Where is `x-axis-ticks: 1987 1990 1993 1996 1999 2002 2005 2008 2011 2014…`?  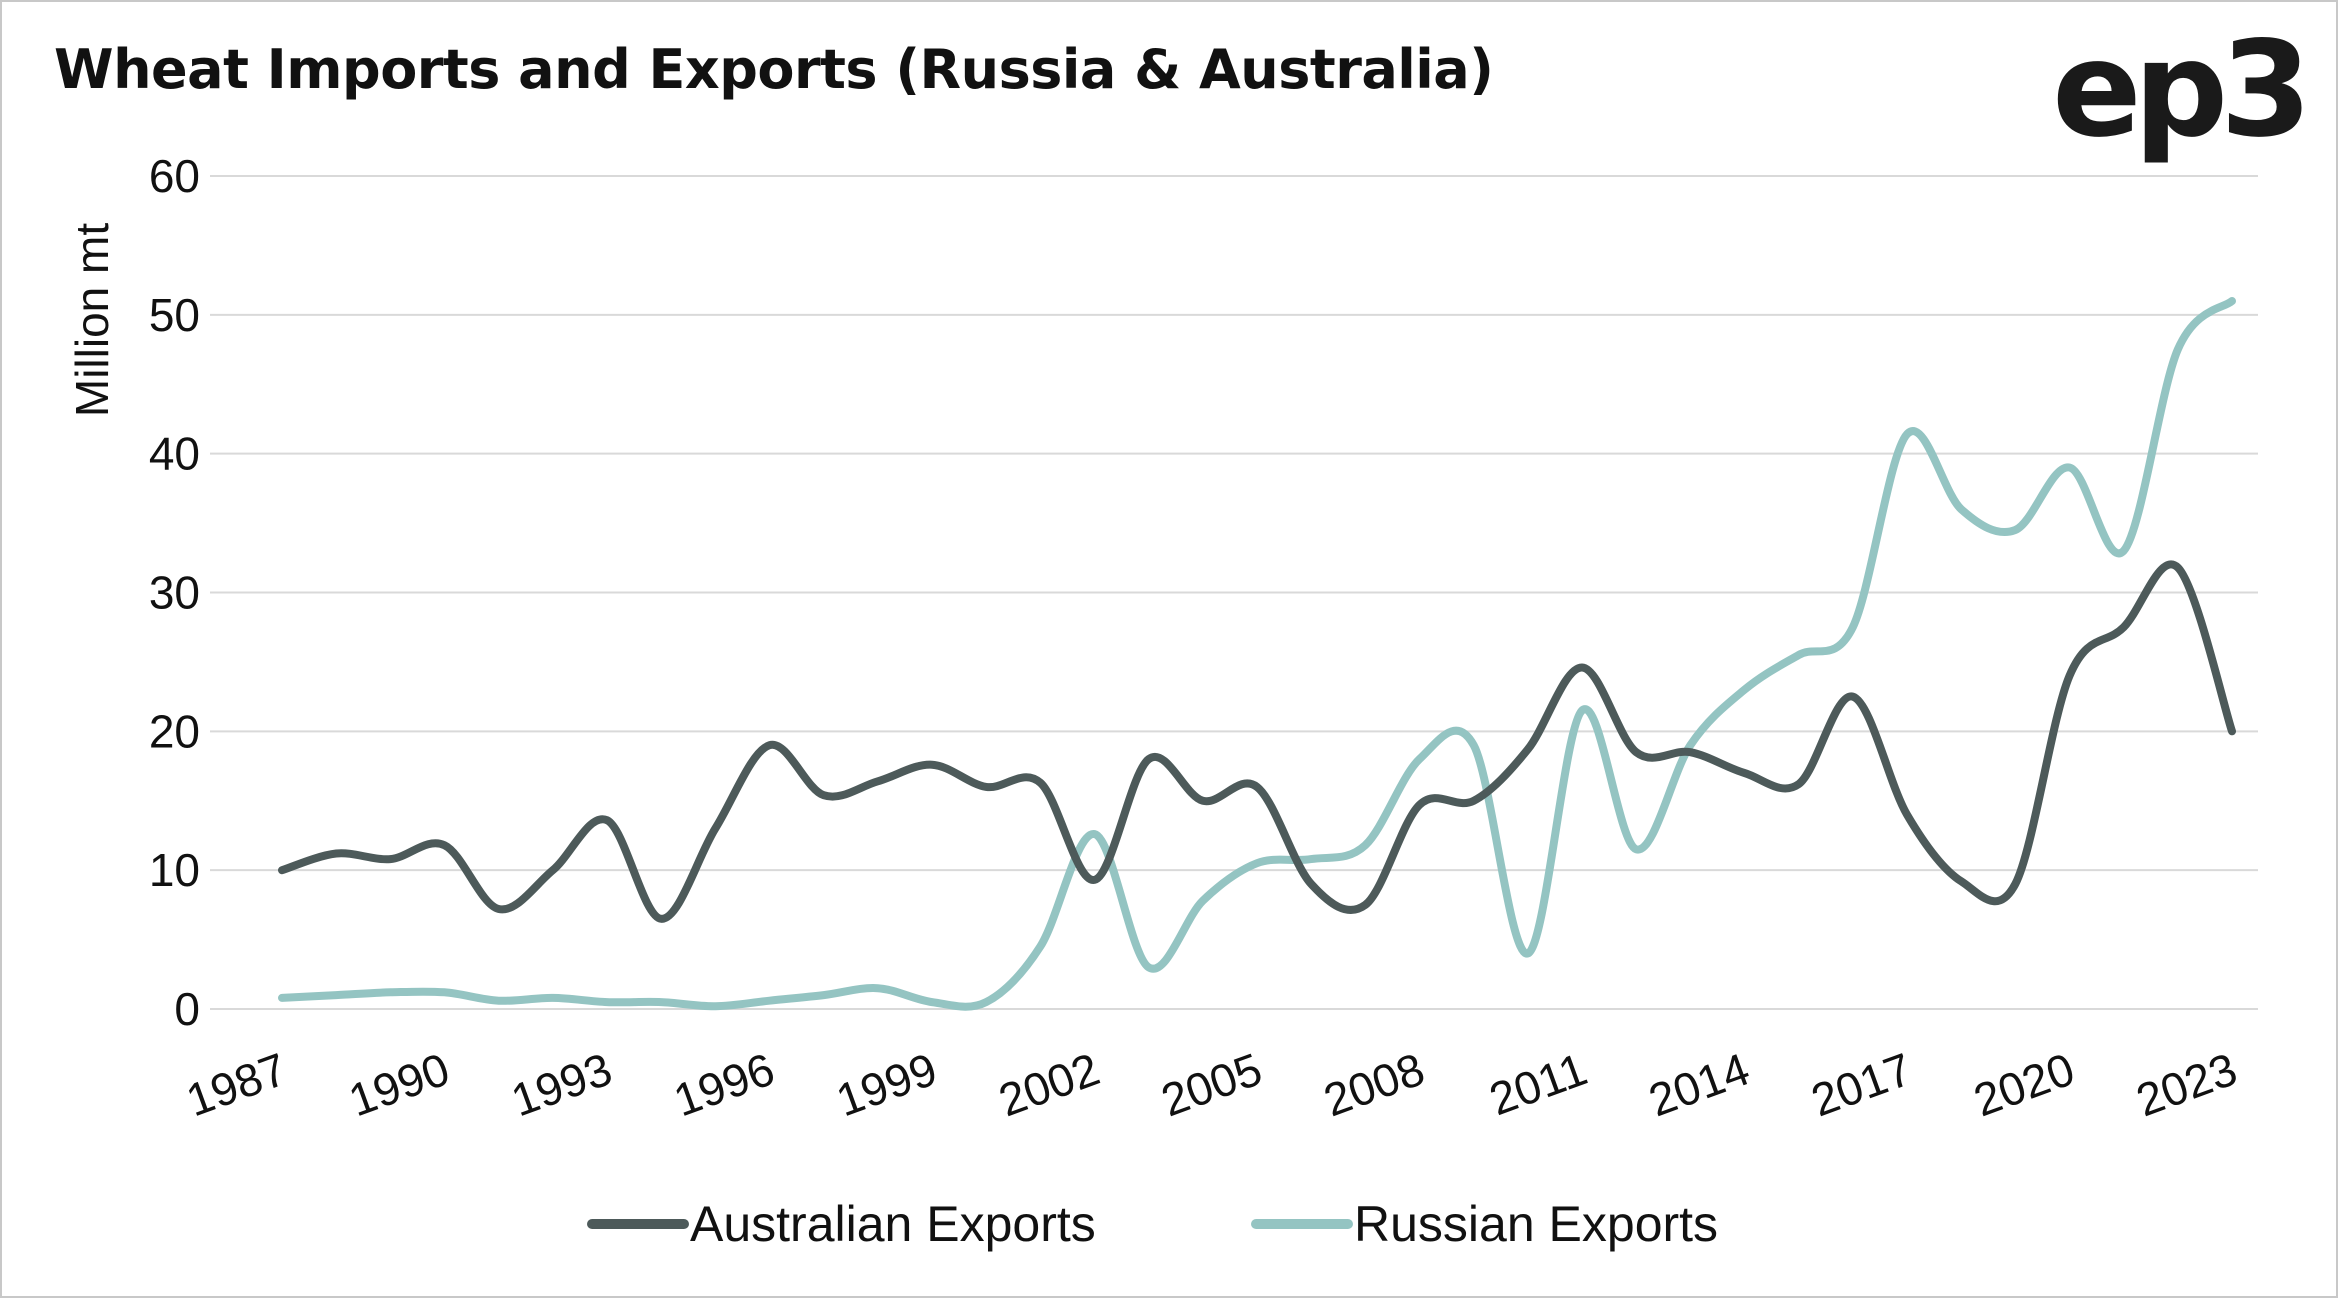
x-axis-ticks: 1987 1990 1993 1996 1999 2002 2005 2008 2011 2014… is located at coordinates (1211, 1085).